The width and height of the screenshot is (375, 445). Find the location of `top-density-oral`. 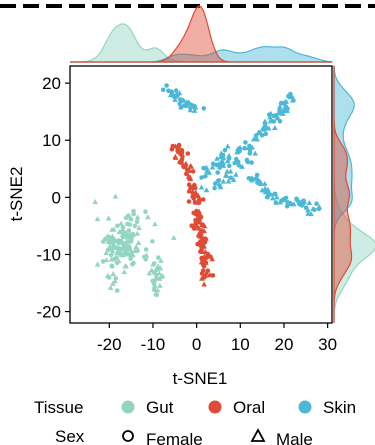

top-density-oral is located at coordinates (201, 34).